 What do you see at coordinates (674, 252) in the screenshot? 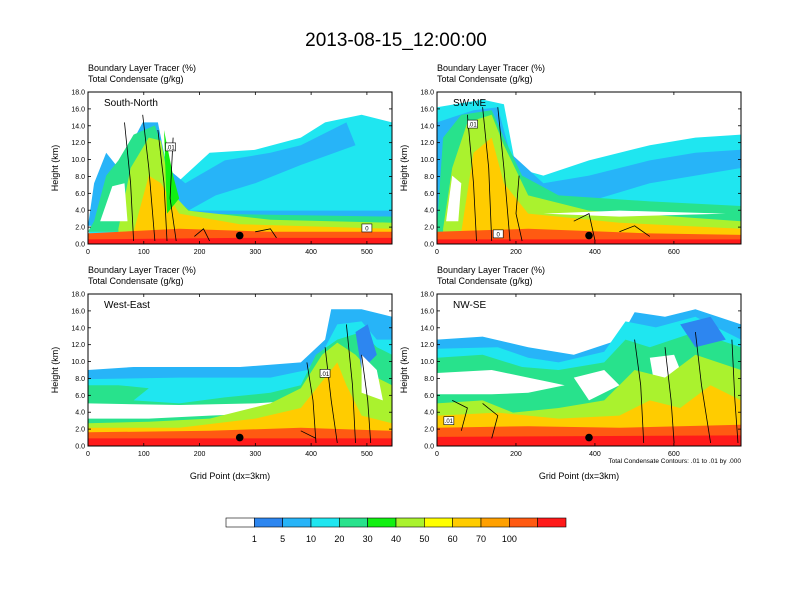
I see `x-tick-label: 600` at bounding box center [674, 252].